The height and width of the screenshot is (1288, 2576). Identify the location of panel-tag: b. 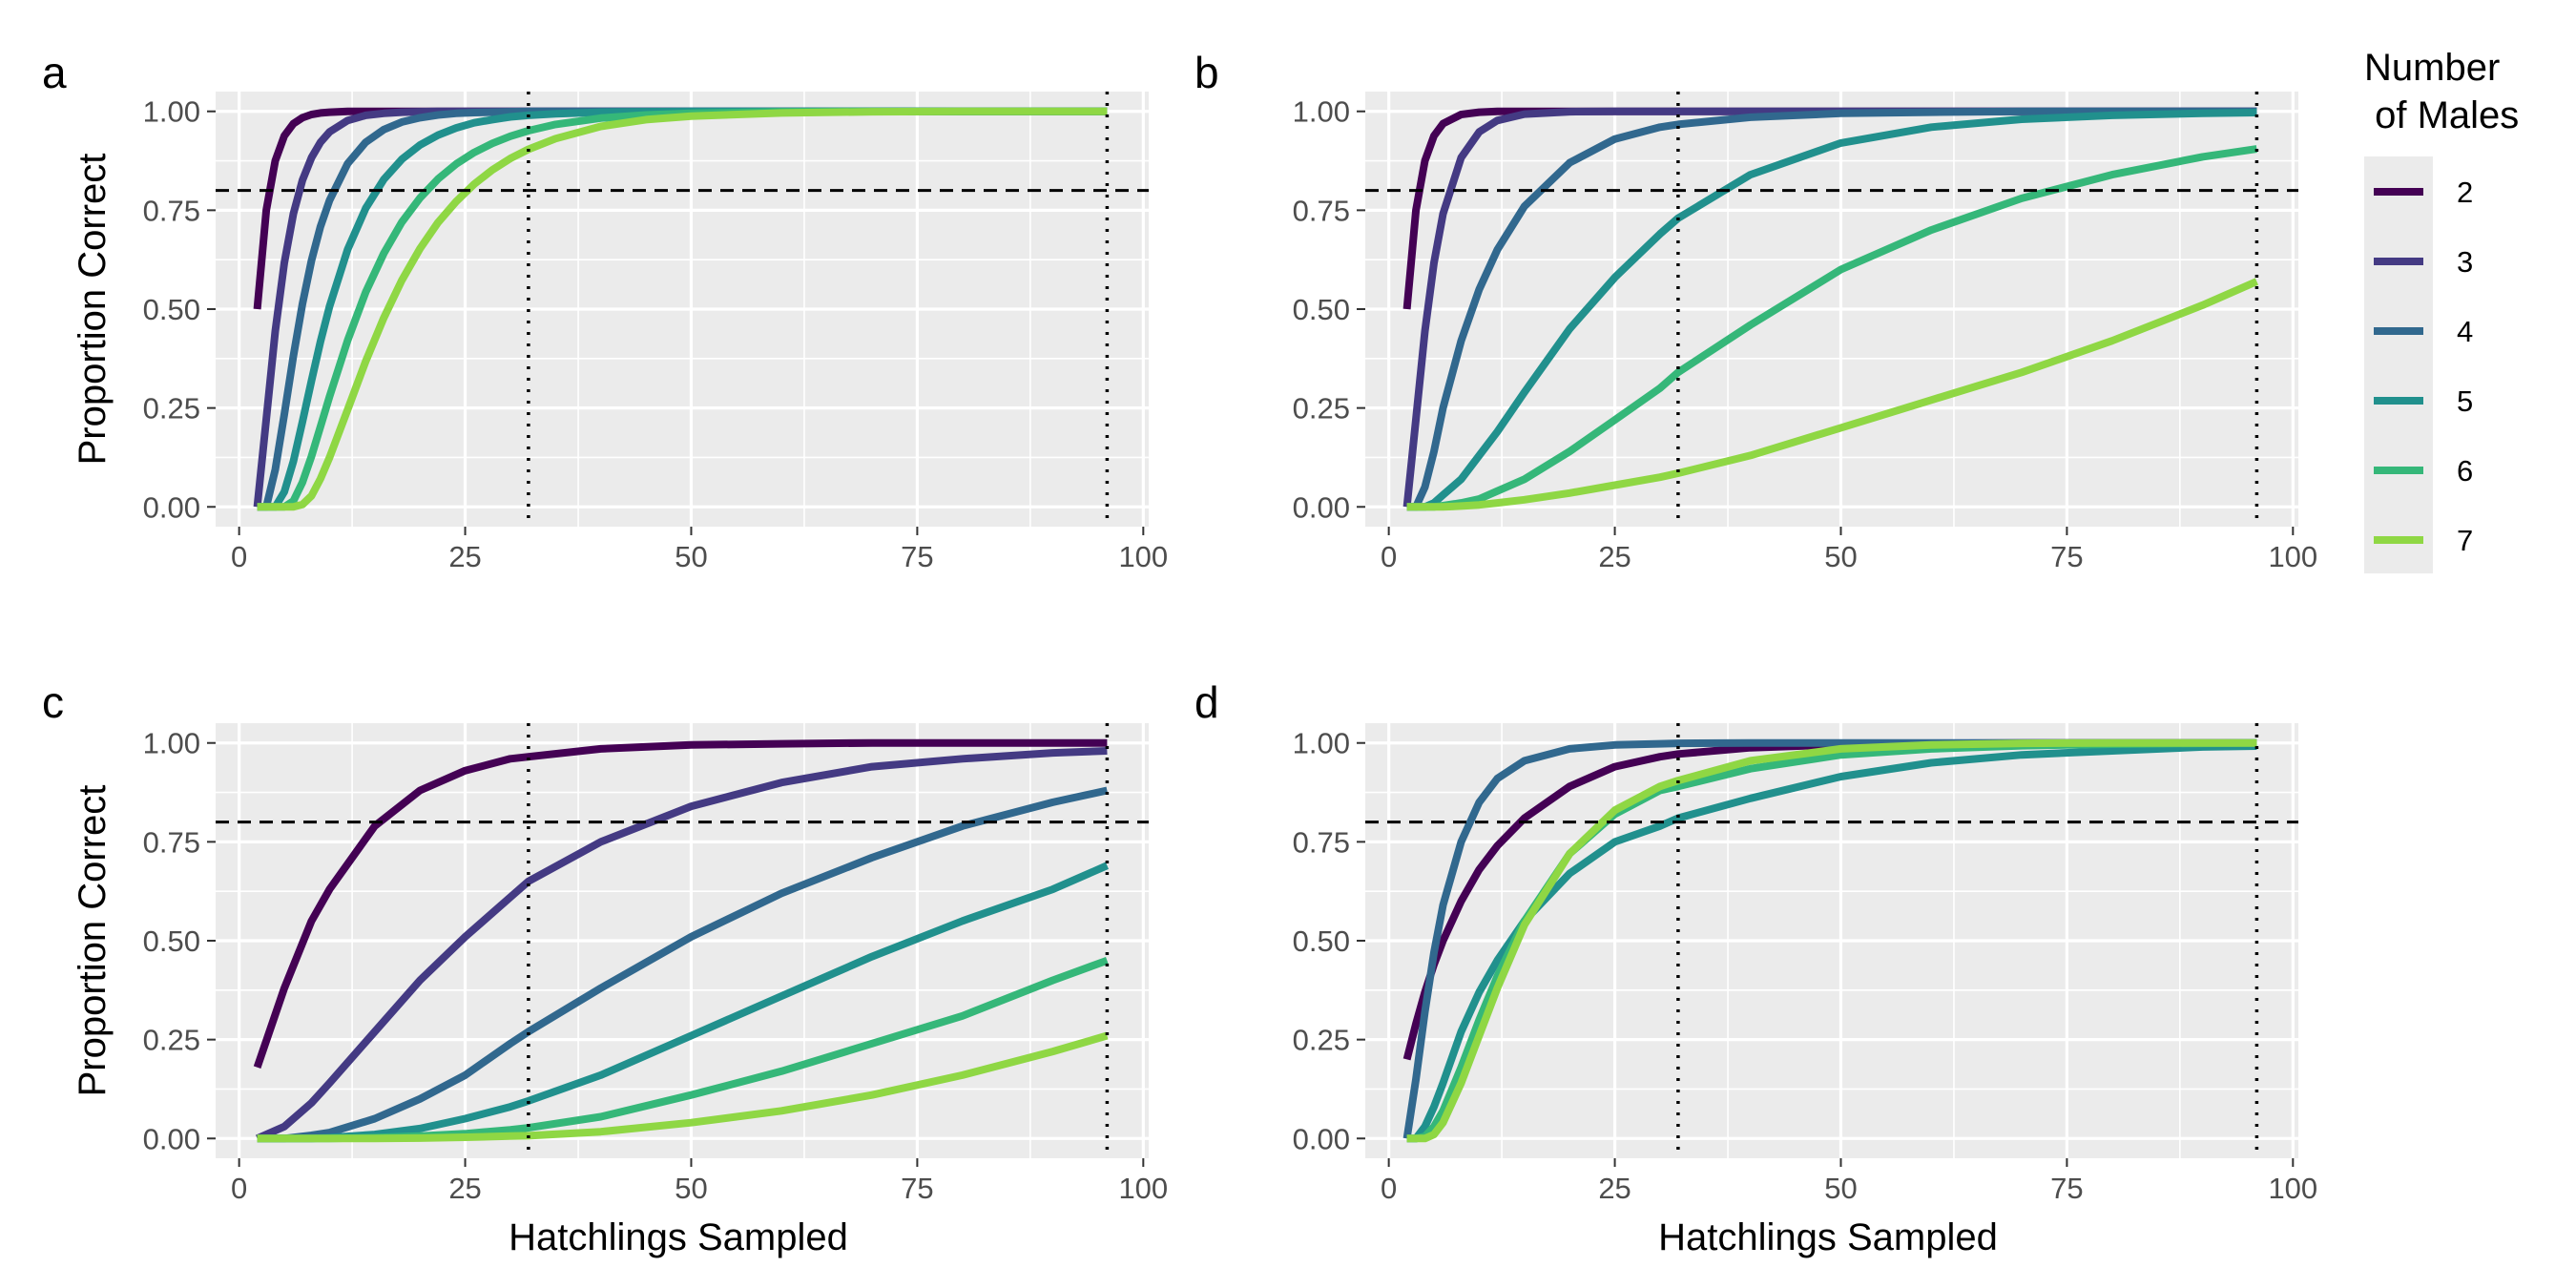
(1207, 72).